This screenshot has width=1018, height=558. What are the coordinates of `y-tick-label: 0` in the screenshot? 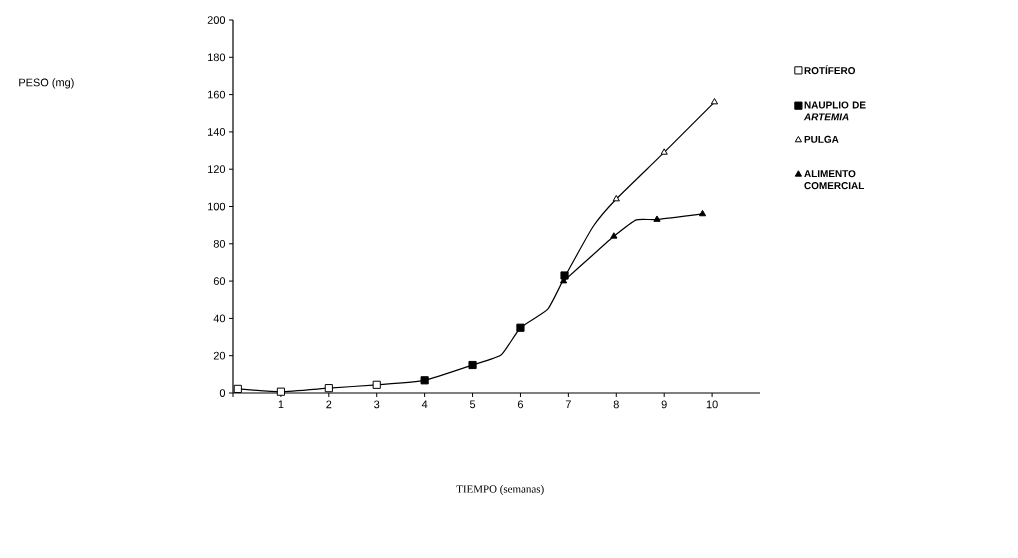 It's located at (222, 393).